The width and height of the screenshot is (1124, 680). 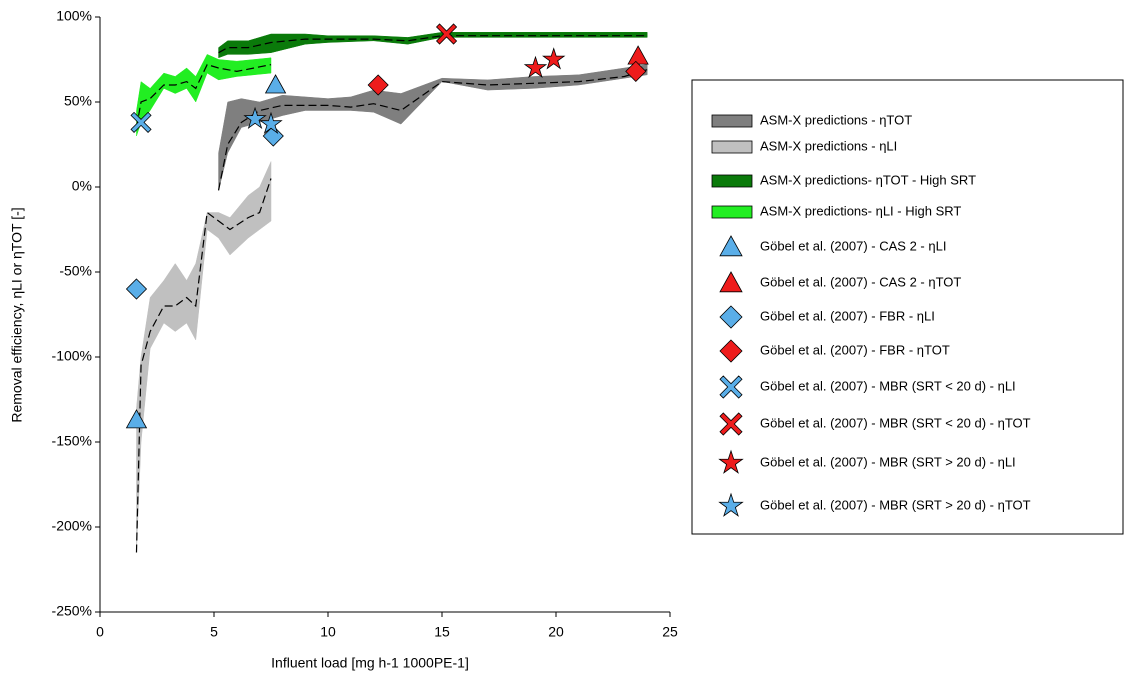 What do you see at coordinates (442, 632) in the screenshot?
I see `x-tick-label: 15` at bounding box center [442, 632].